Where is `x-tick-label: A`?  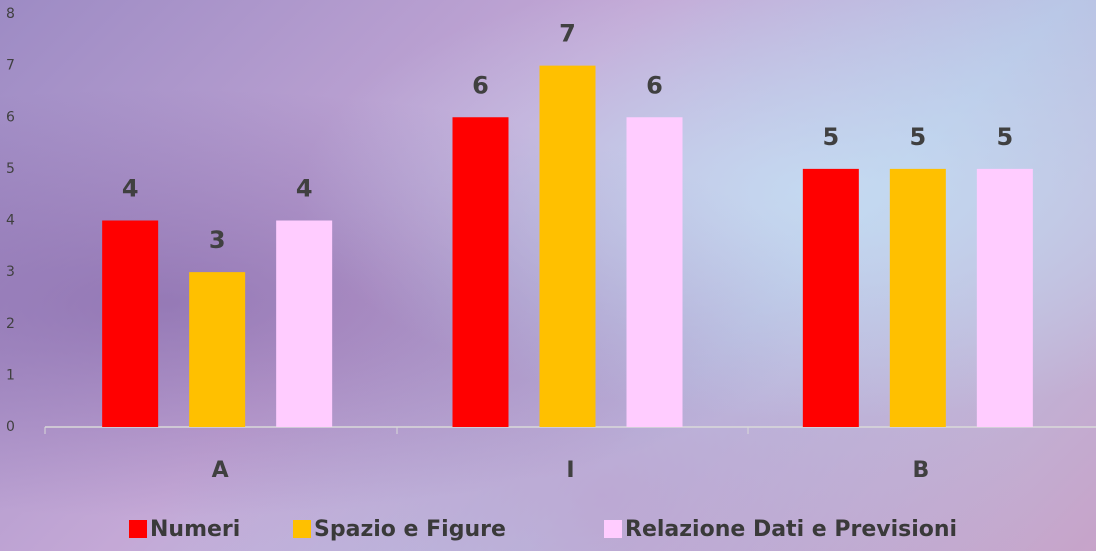 x-tick-label: A is located at coordinates (220, 470).